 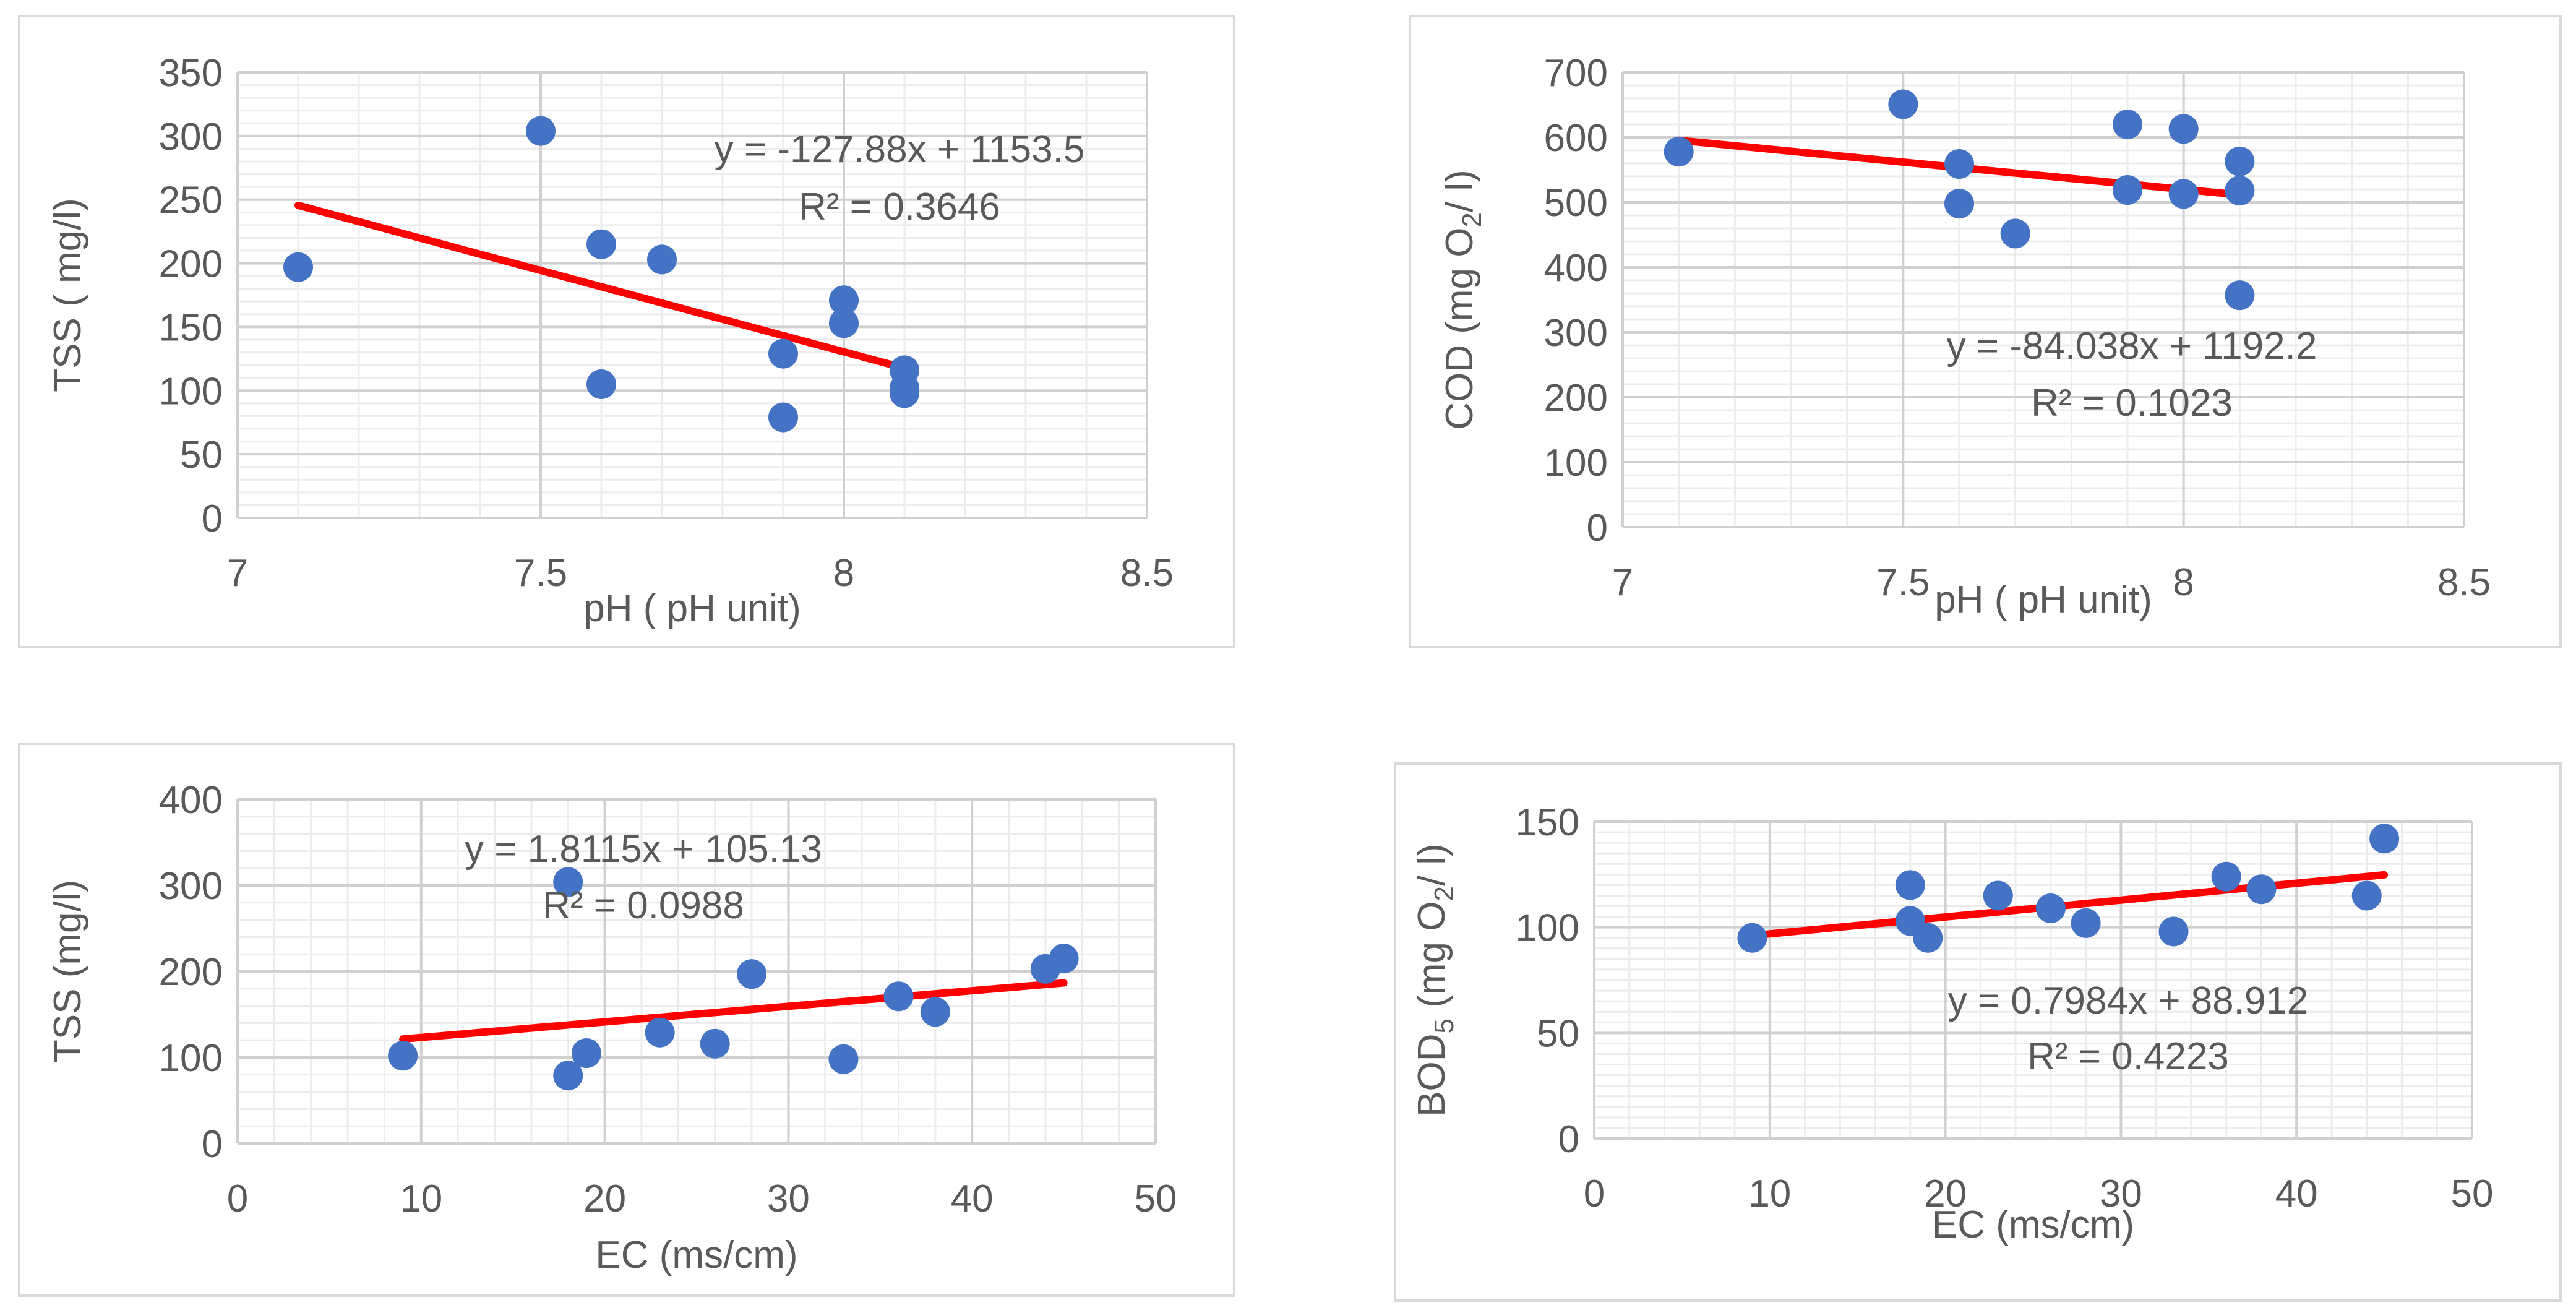 I want to click on minor-gridlines, so click(x=2043, y=299).